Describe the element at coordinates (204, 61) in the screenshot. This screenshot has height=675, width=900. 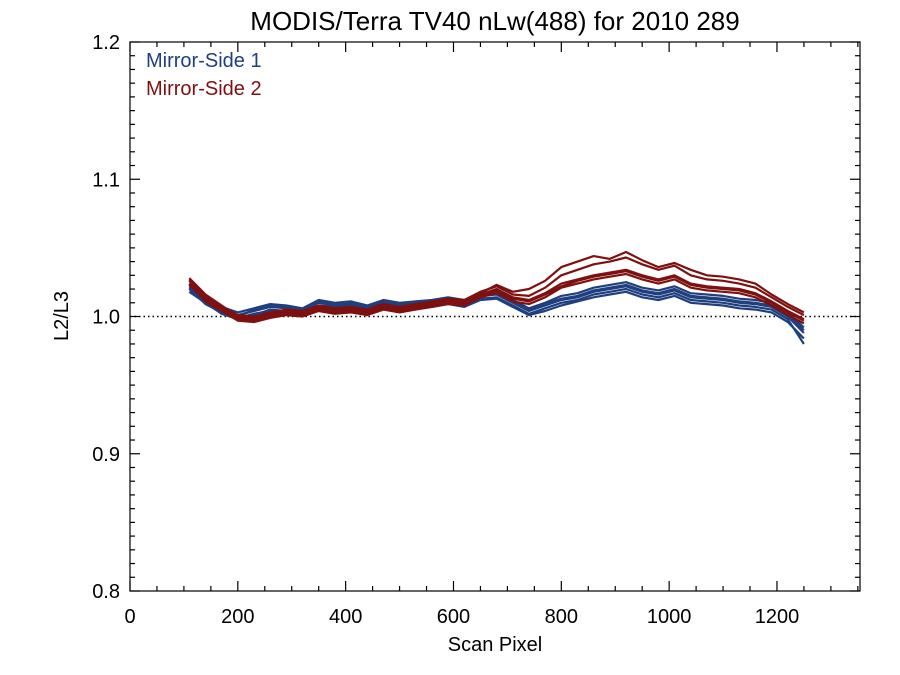
I see `legend-item-mirror-side-1: Mirror-Side 1` at that location.